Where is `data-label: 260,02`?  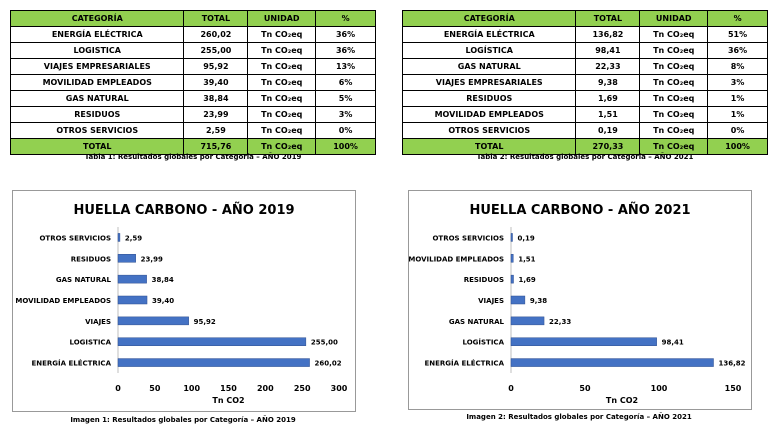
data-label: 260,02 is located at coordinates (328, 364).